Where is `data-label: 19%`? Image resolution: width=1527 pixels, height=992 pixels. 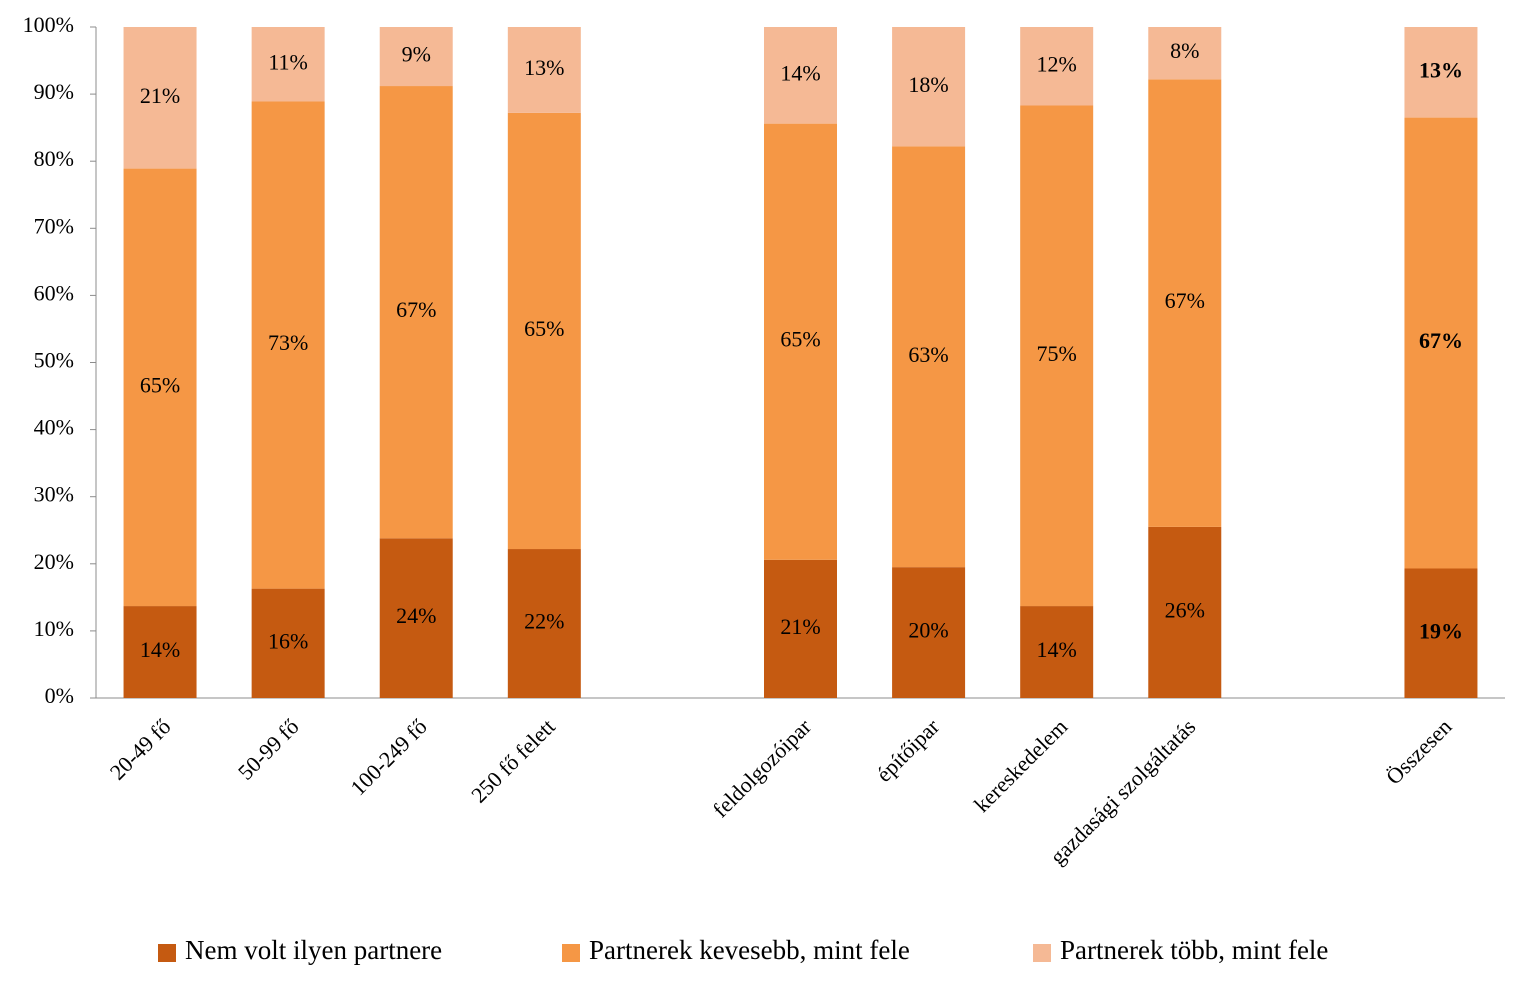
data-label: 19% is located at coordinates (1441, 630).